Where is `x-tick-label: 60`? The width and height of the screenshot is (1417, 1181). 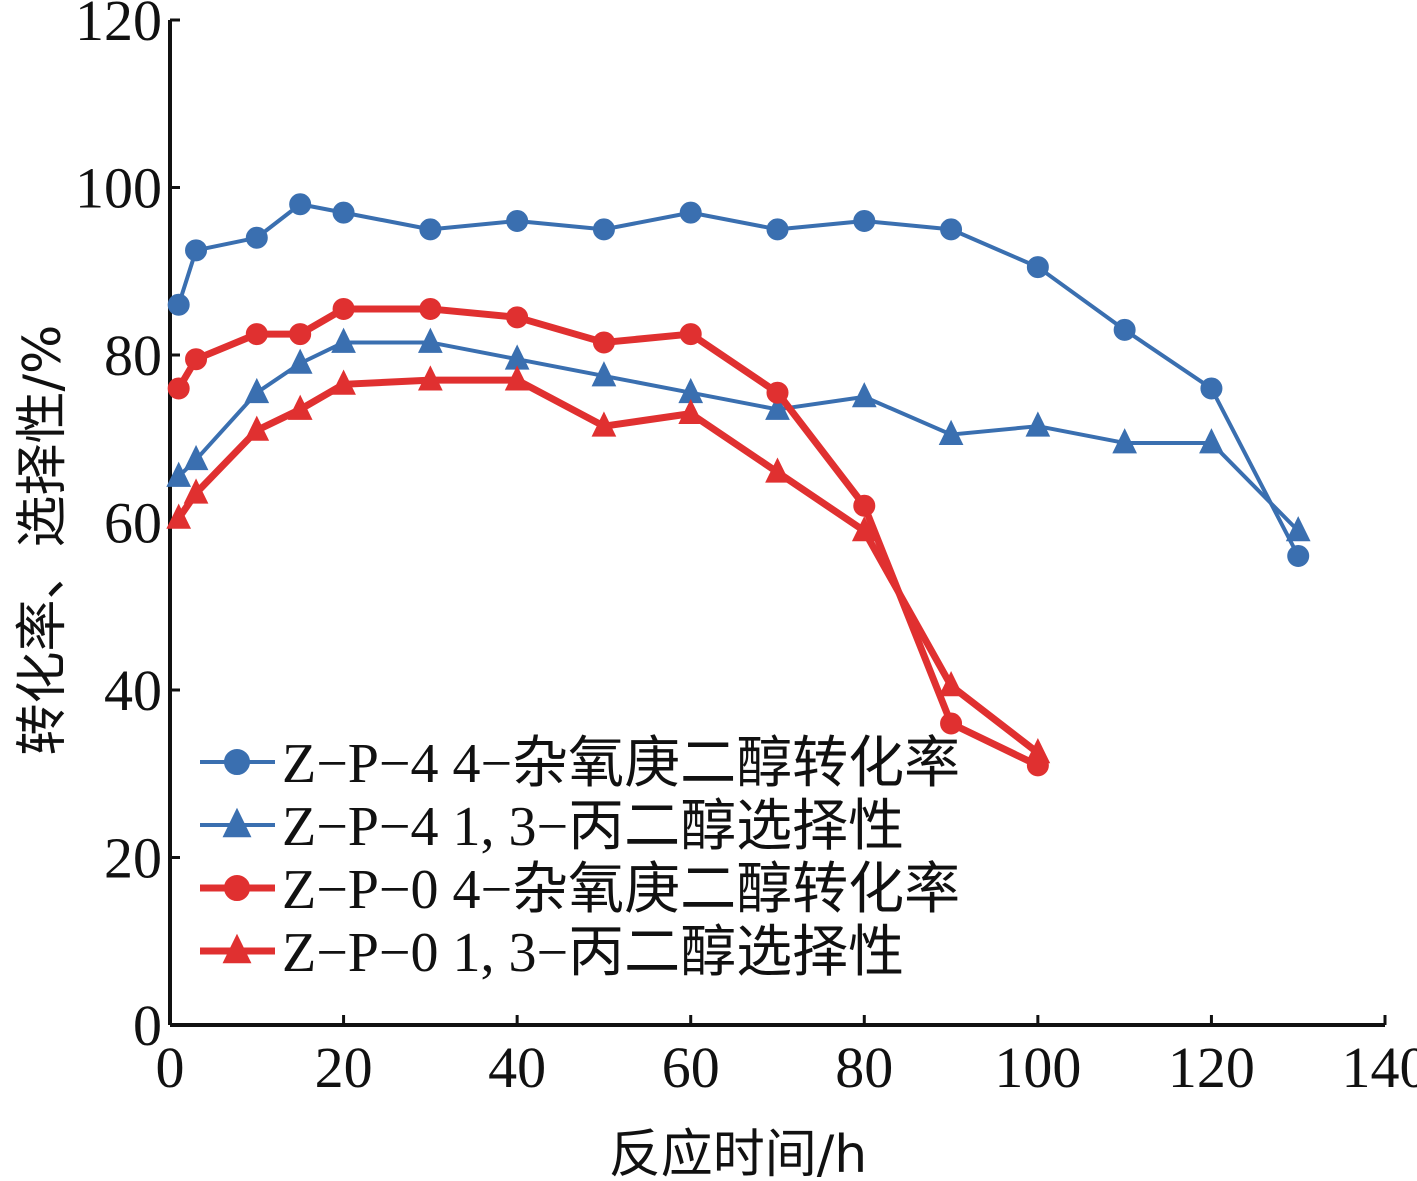 x-tick-label: 60 is located at coordinates (691, 1067).